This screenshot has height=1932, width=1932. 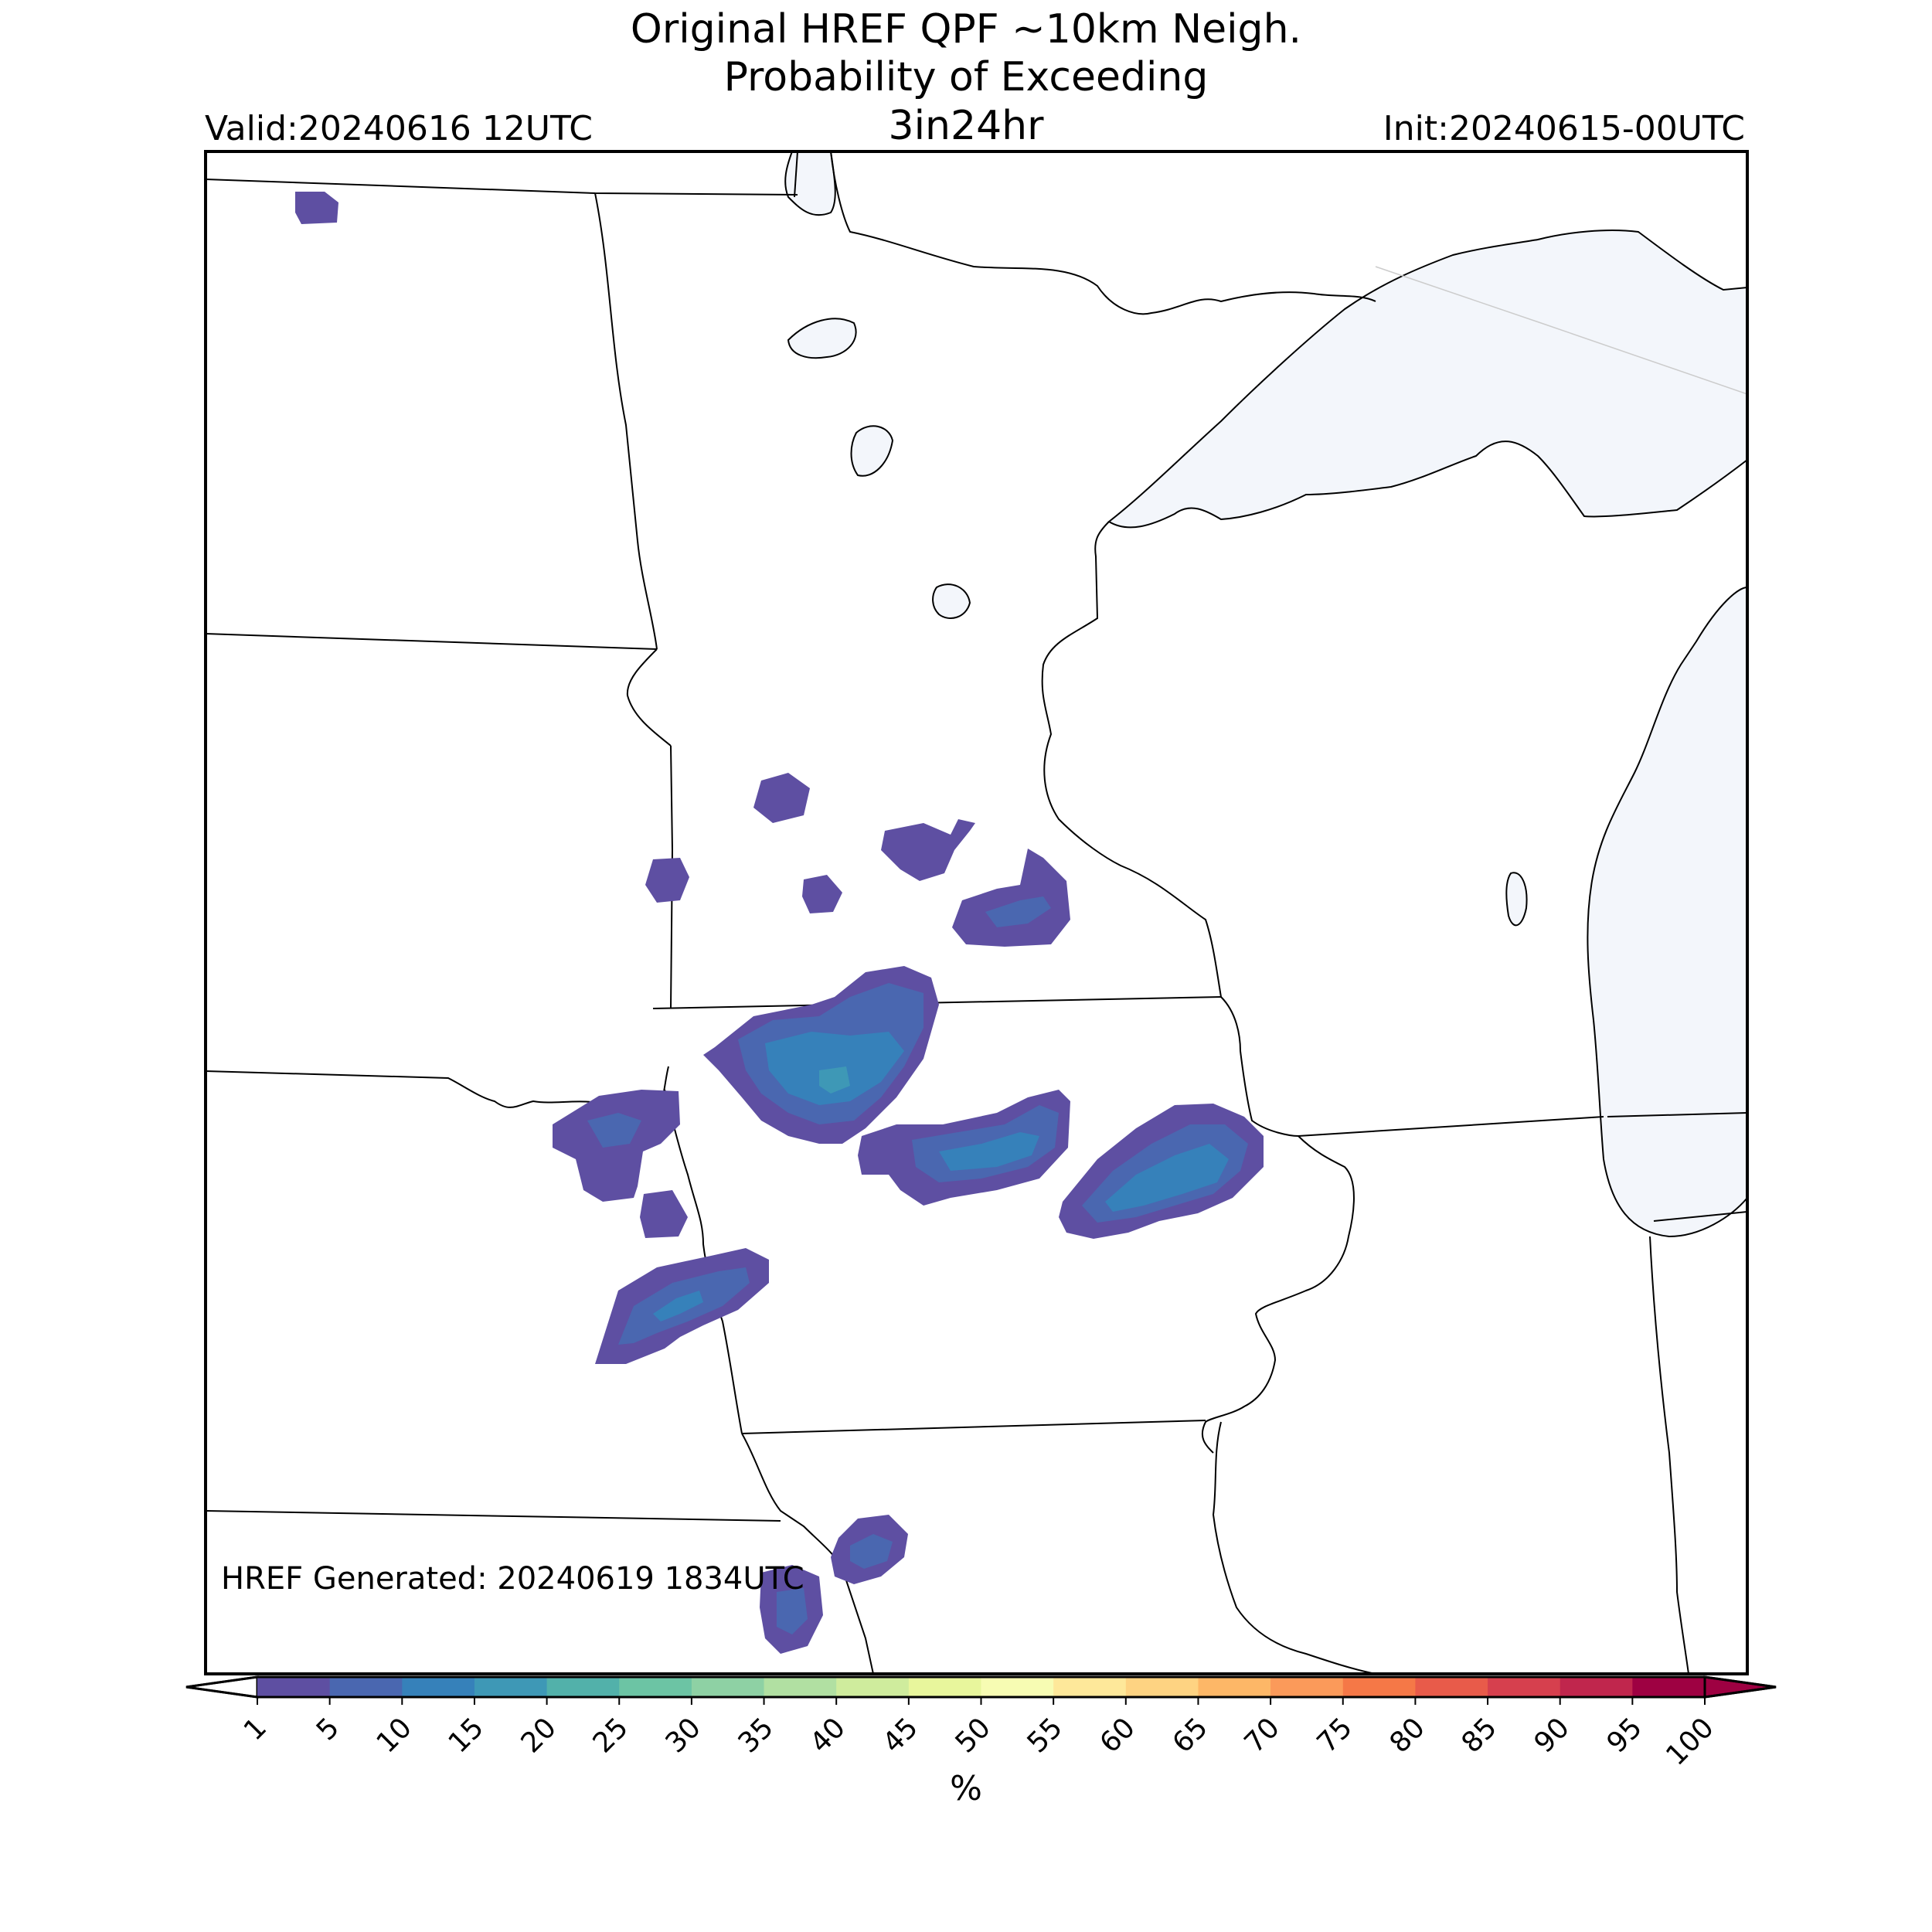 What do you see at coordinates (1011, 898) in the screenshot?
I see `probability-blob-mn-east` at bounding box center [1011, 898].